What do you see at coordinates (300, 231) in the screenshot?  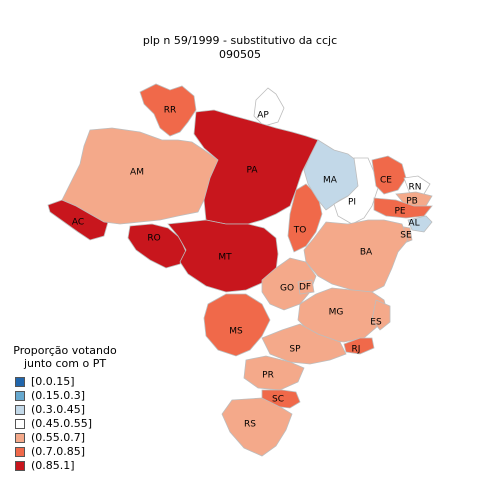 I see `state-label-to: TO` at bounding box center [300, 231].